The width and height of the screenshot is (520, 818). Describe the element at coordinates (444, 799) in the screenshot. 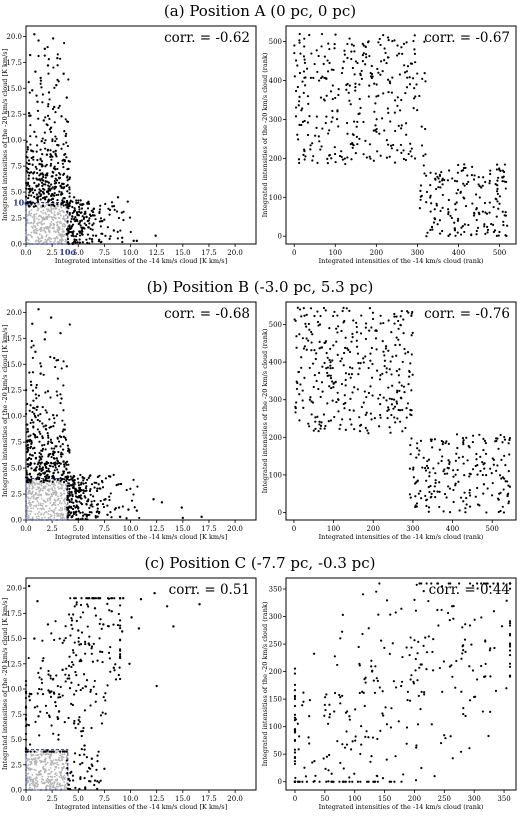

I see `x-tick-label: 250` at that location.